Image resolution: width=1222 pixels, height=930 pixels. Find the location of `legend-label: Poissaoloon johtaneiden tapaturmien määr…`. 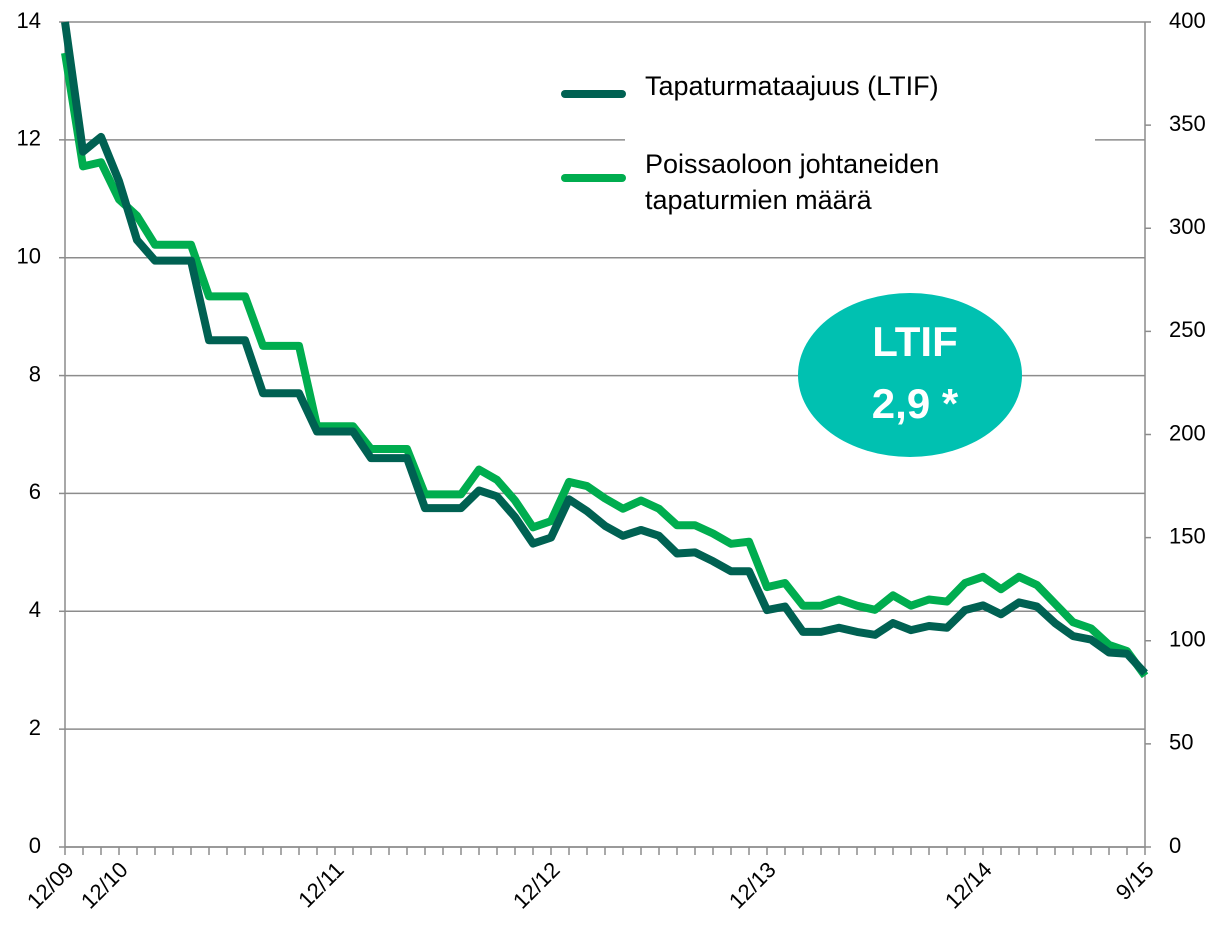

legend-label: Poissaoloon johtaneiden tapaturmien määr… is located at coordinates (792, 182).